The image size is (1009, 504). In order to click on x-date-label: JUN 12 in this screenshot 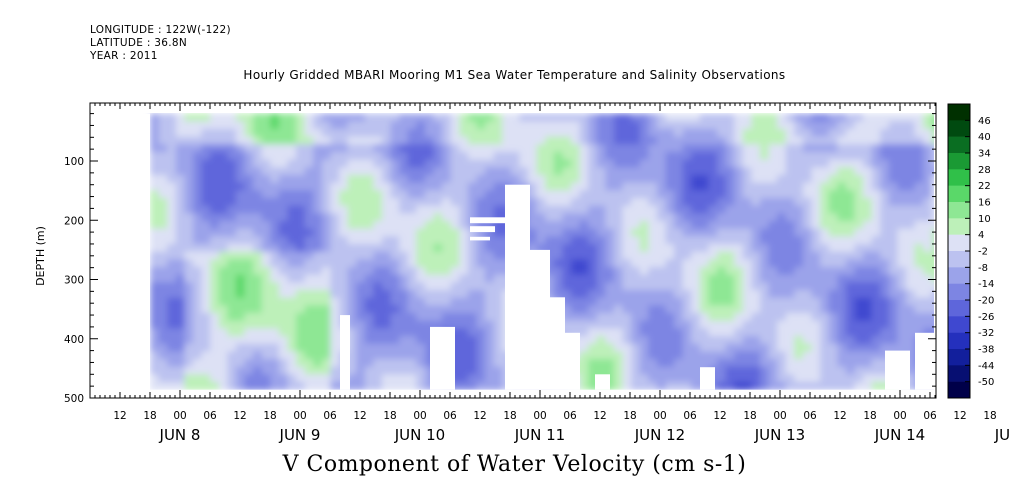, I will do `click(659, 435)`.